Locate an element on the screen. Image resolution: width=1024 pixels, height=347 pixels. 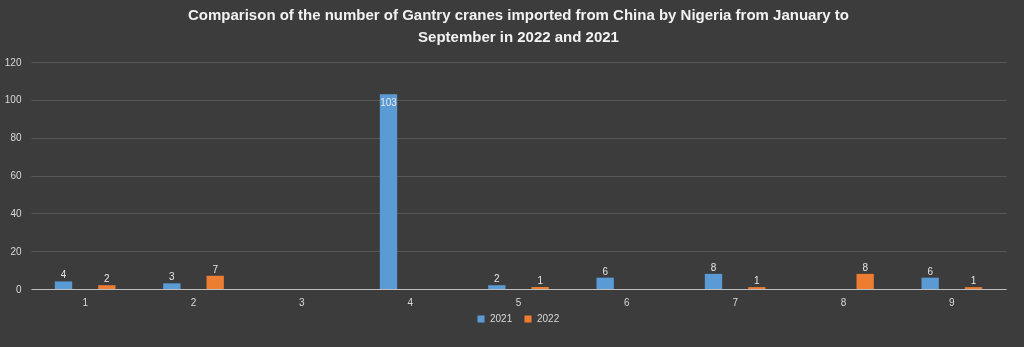
y-tick-label: 100 is located at coordinates (13, 100).